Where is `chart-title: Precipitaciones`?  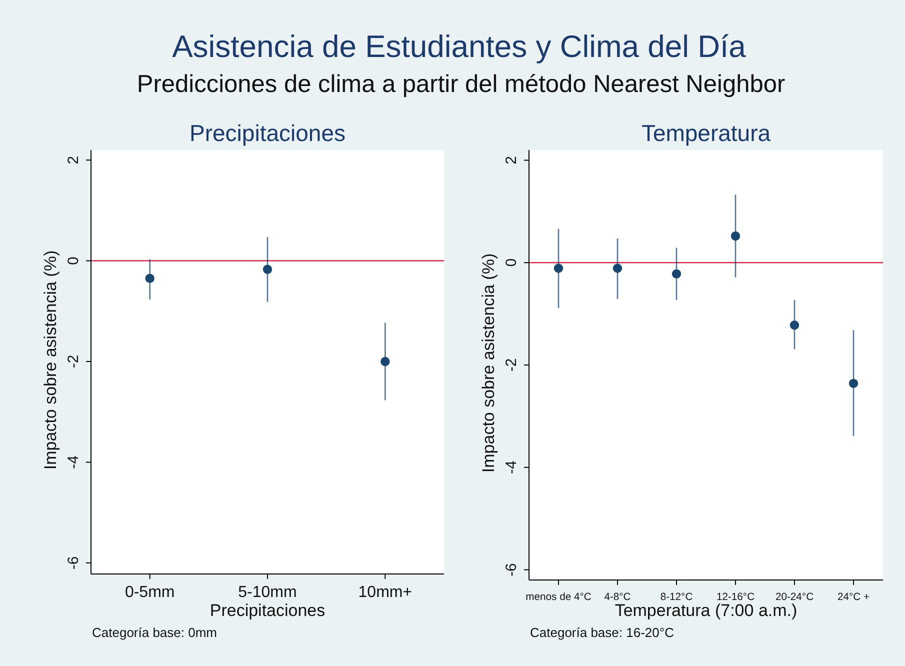
chart-title: Precipitaciones is located at coordinates (268, 133).